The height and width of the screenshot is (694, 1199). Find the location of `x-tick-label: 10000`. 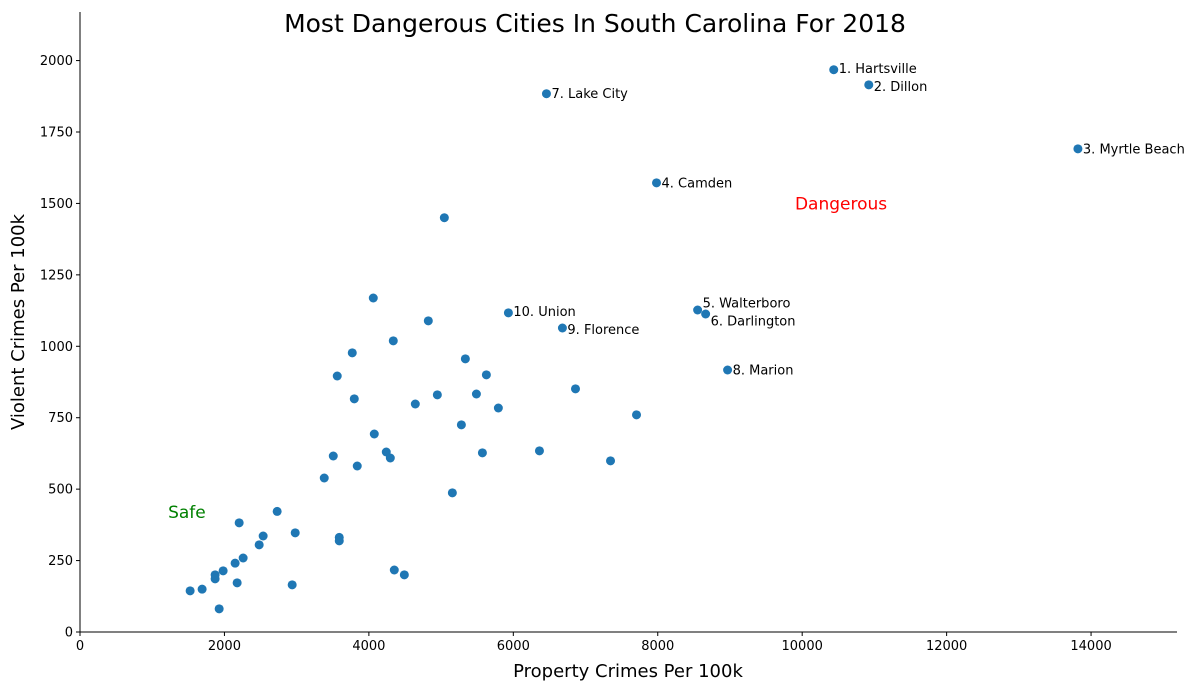

x-tick-label: 10000 is located at coordinates (802, 646).